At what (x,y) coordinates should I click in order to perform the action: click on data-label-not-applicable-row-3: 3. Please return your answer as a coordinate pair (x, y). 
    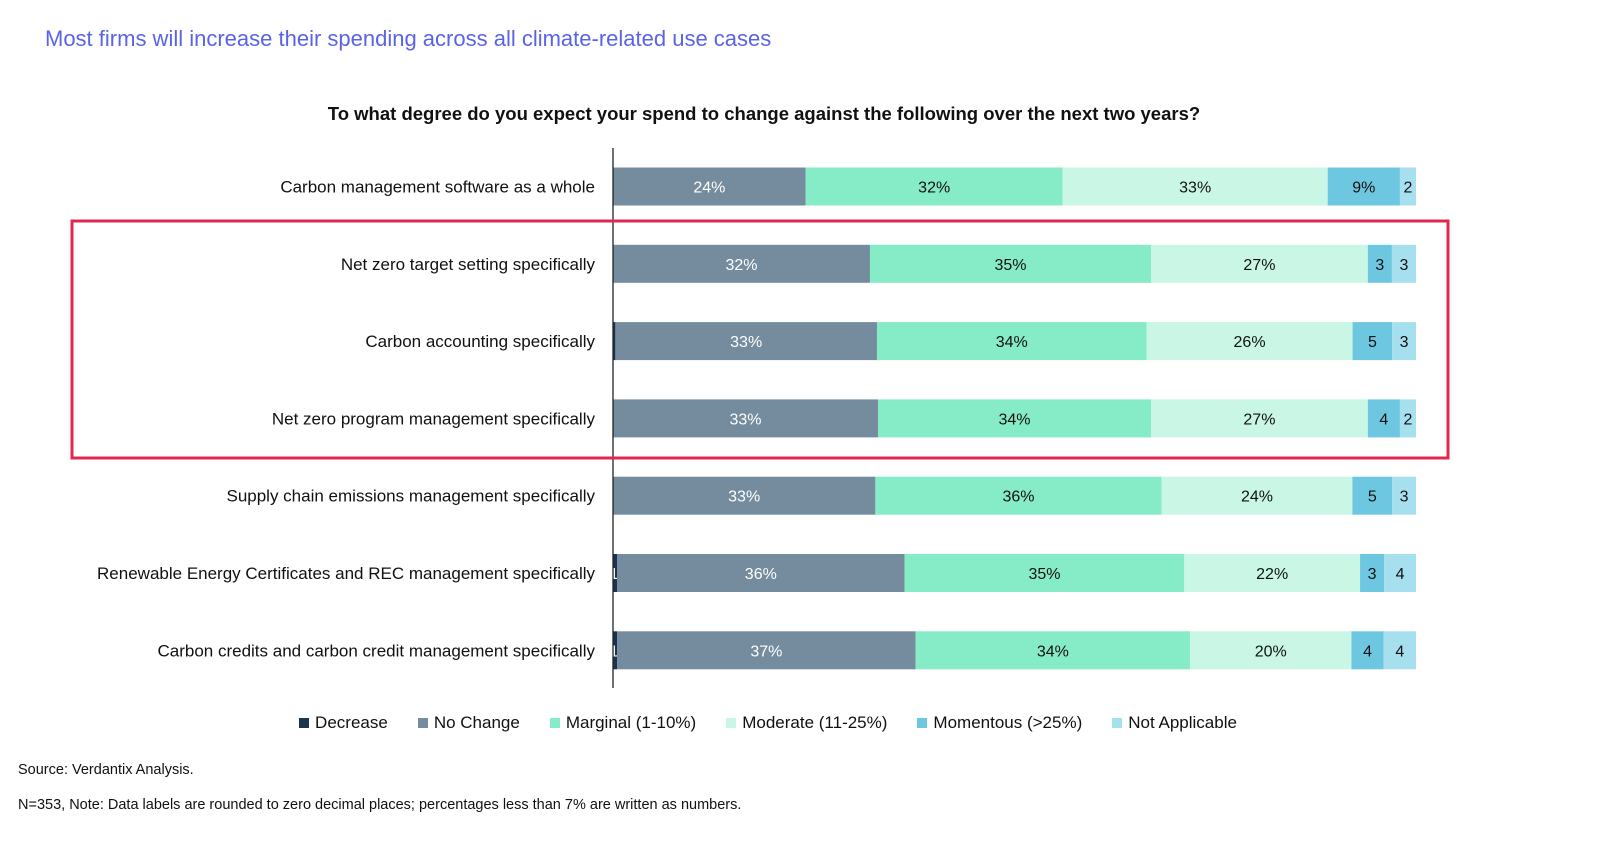
    Looking at the image, I should click on (1404, 342).